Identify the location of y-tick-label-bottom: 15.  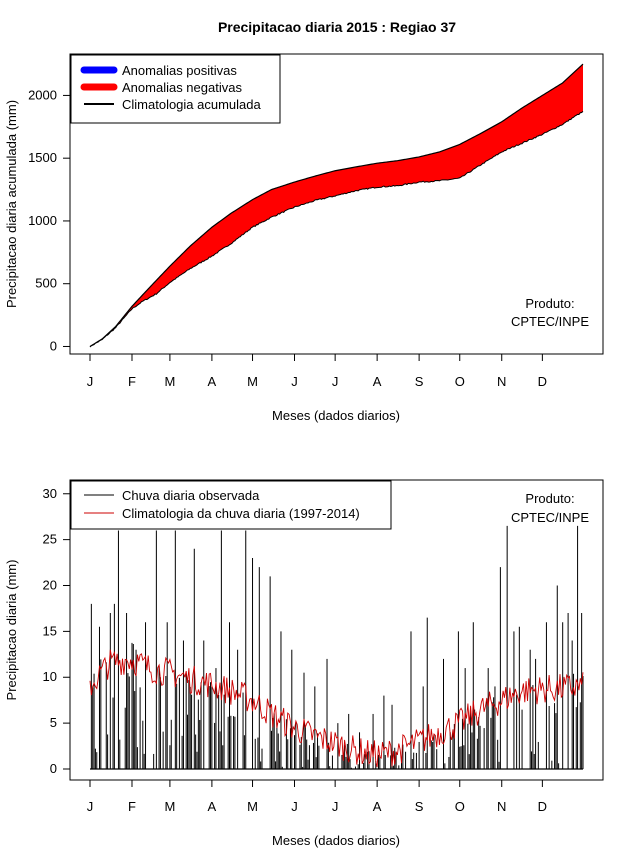
(50, 630).